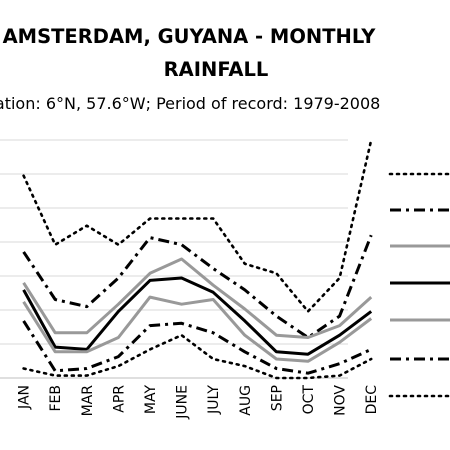 The width and height of the screenshot is (450, 450). I want to click on x-tick-label: JAN, so click(25, 397).